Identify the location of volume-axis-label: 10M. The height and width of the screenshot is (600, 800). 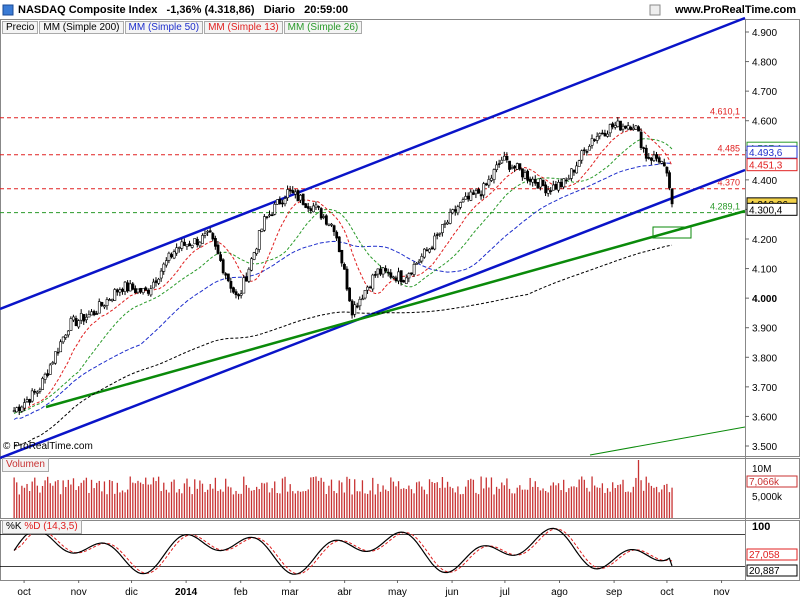
(761, 469).